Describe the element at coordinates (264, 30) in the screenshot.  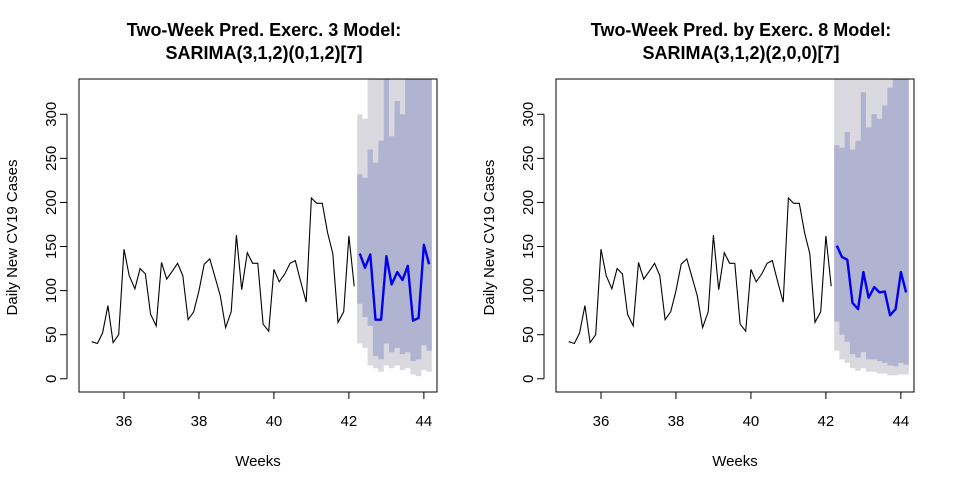
I see `chart-title-line-1: Two-Week Pred. Exerc. 3 Model:` at that location.